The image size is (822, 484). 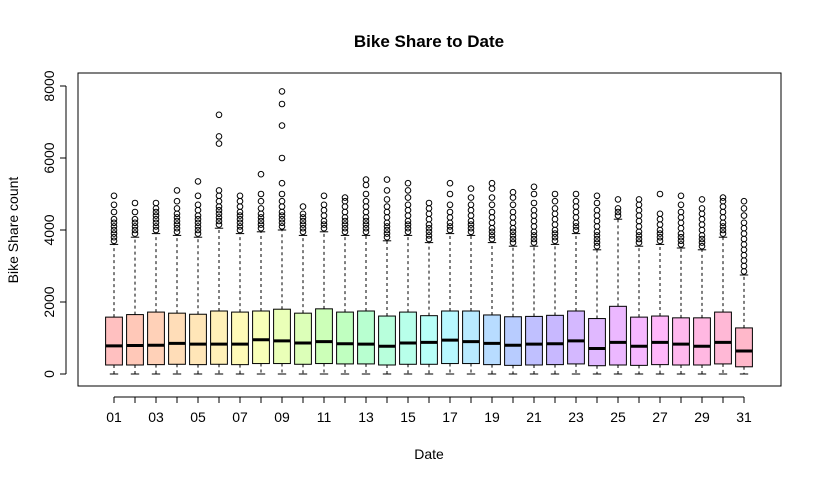 I want to click on x-tick-label: 27, so click(x=660, y=417).